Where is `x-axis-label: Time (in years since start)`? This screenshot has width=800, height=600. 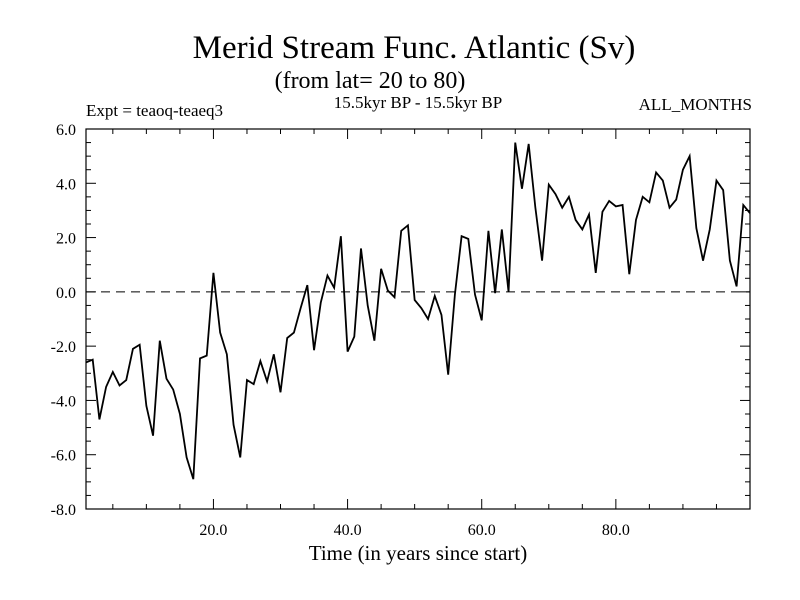
x-axis-label: Time (in years since start) is located at coordinates (418, 553).